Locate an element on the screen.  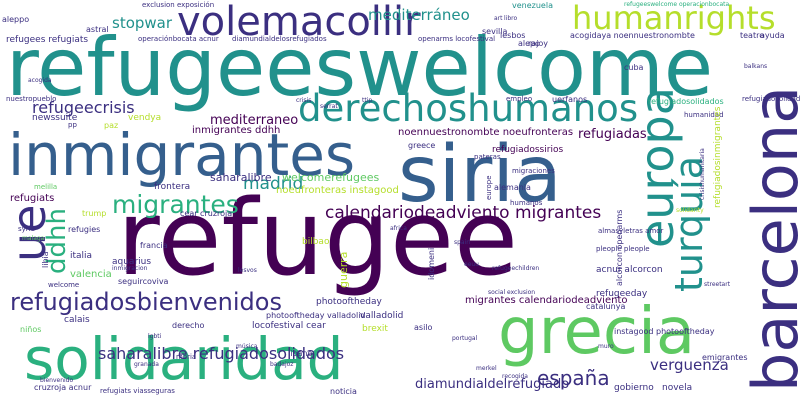
word-derechoshumanos: derechoshumanos is located at coordinates (468, 108).